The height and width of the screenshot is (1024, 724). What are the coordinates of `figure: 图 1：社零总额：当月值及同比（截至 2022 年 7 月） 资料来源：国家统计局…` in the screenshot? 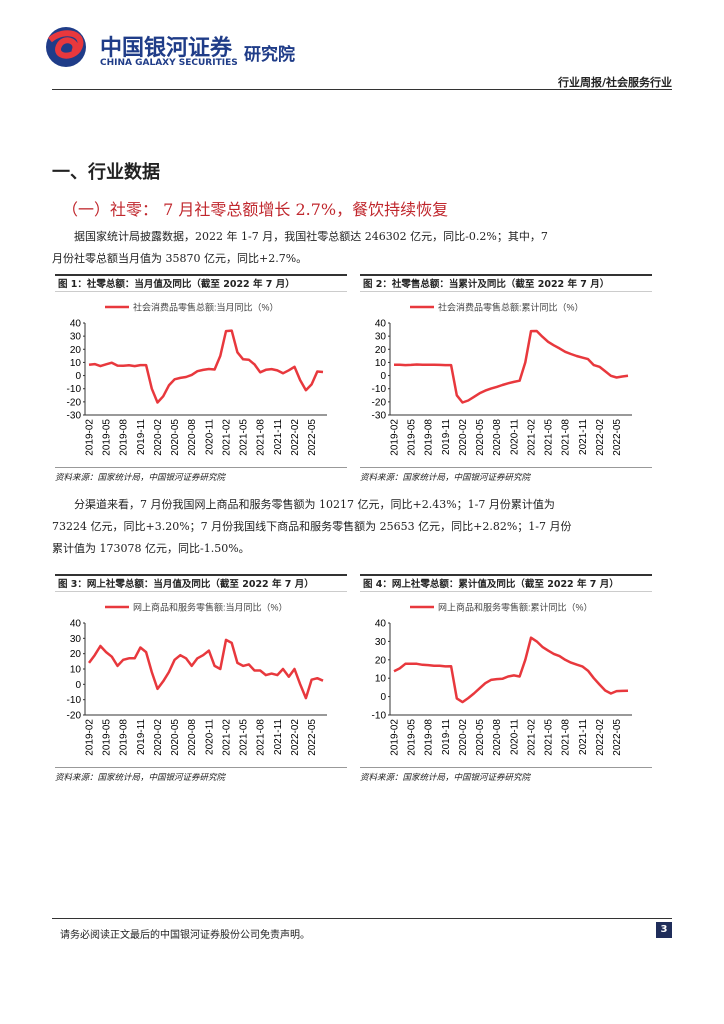 It's located at (201, 381).